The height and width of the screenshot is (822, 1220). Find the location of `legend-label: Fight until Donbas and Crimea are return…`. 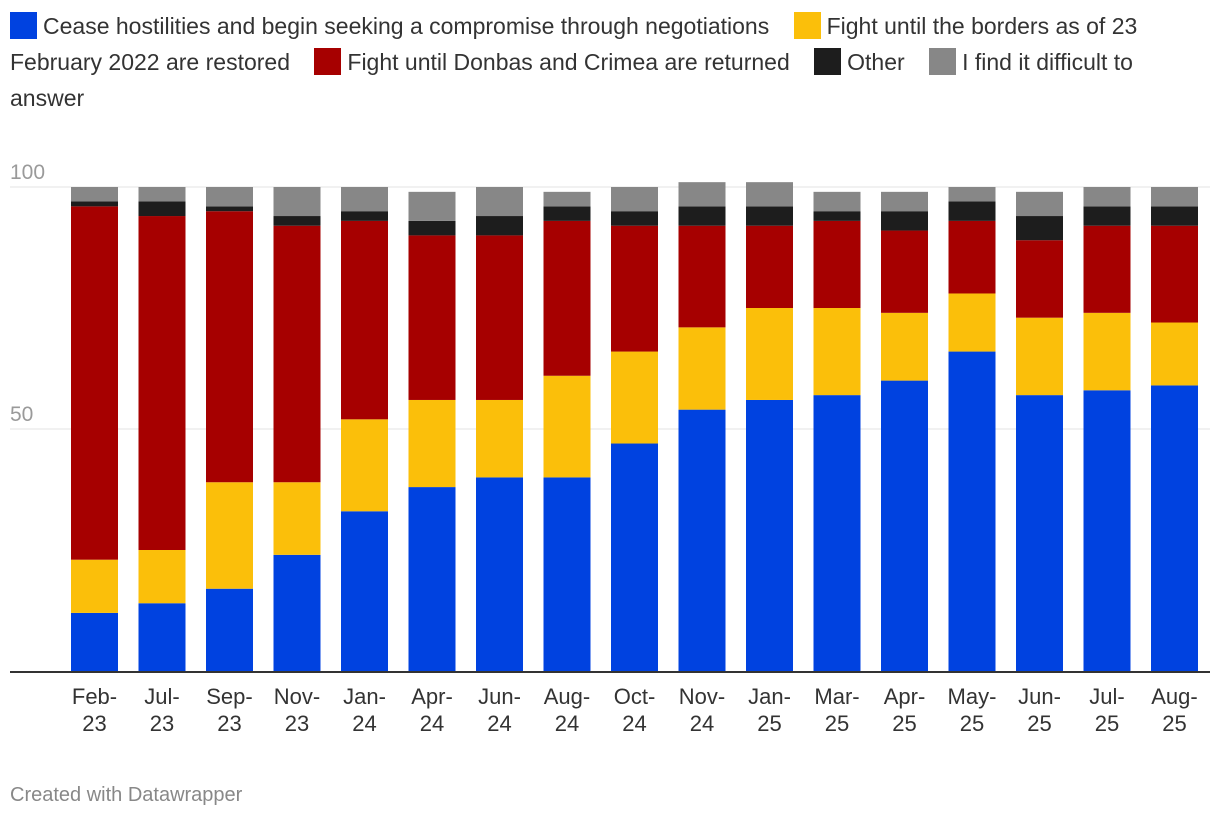

legend-label: Fight until Donbas and Crimea are return… is located at coordinates (568, 62).